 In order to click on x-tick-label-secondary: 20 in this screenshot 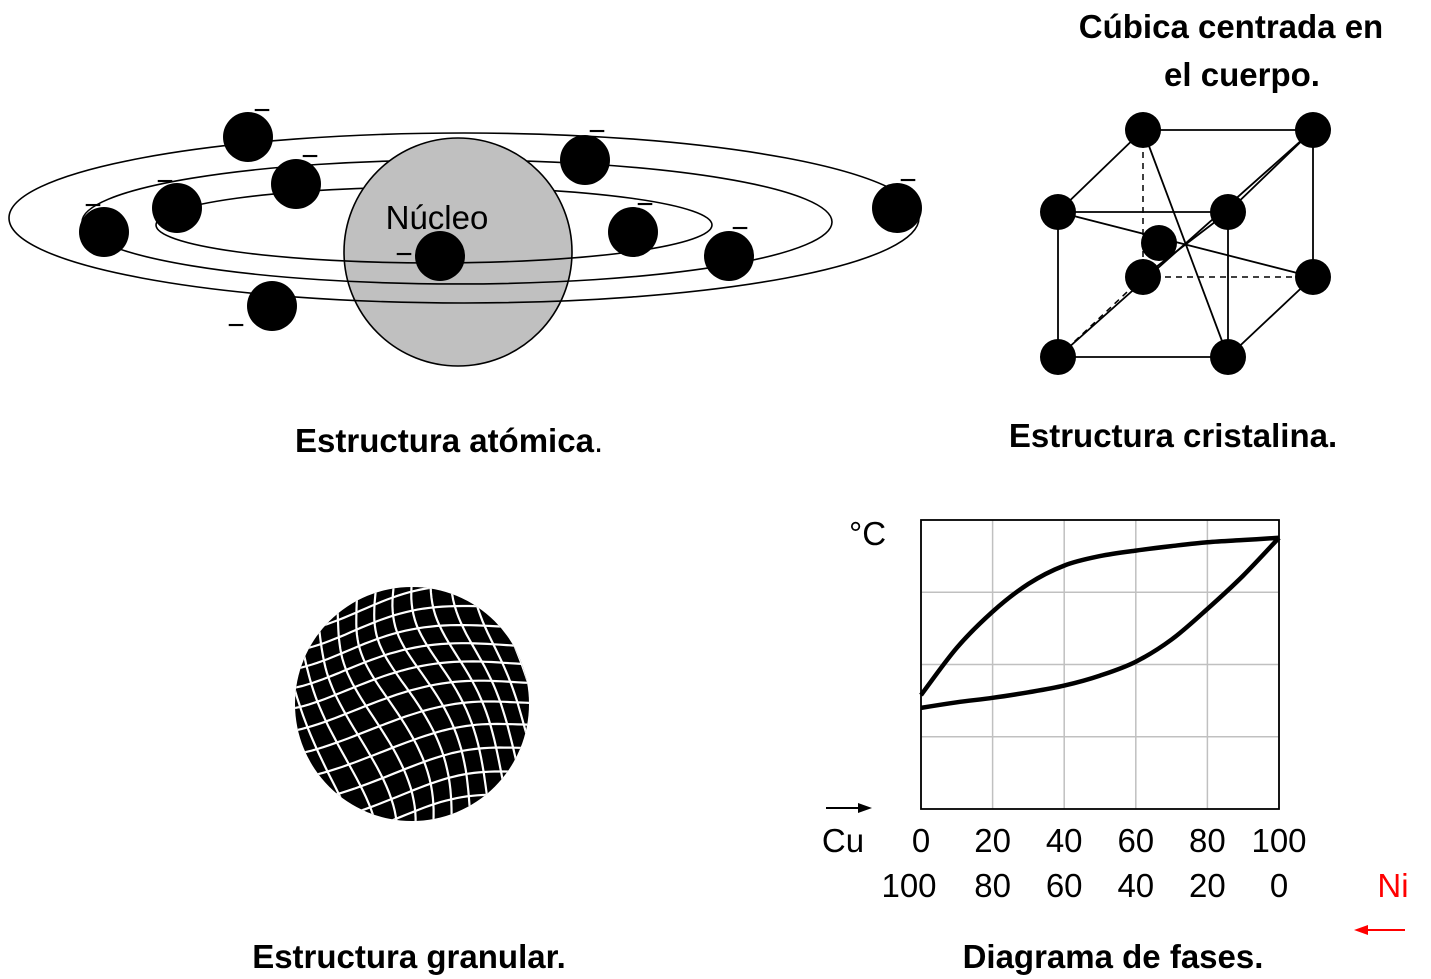, I will do `click(1207, 885)`.